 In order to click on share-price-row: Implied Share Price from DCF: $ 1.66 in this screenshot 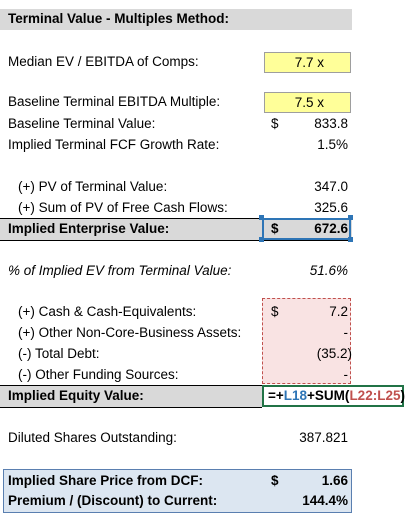, I will do `click(208, 481)`.